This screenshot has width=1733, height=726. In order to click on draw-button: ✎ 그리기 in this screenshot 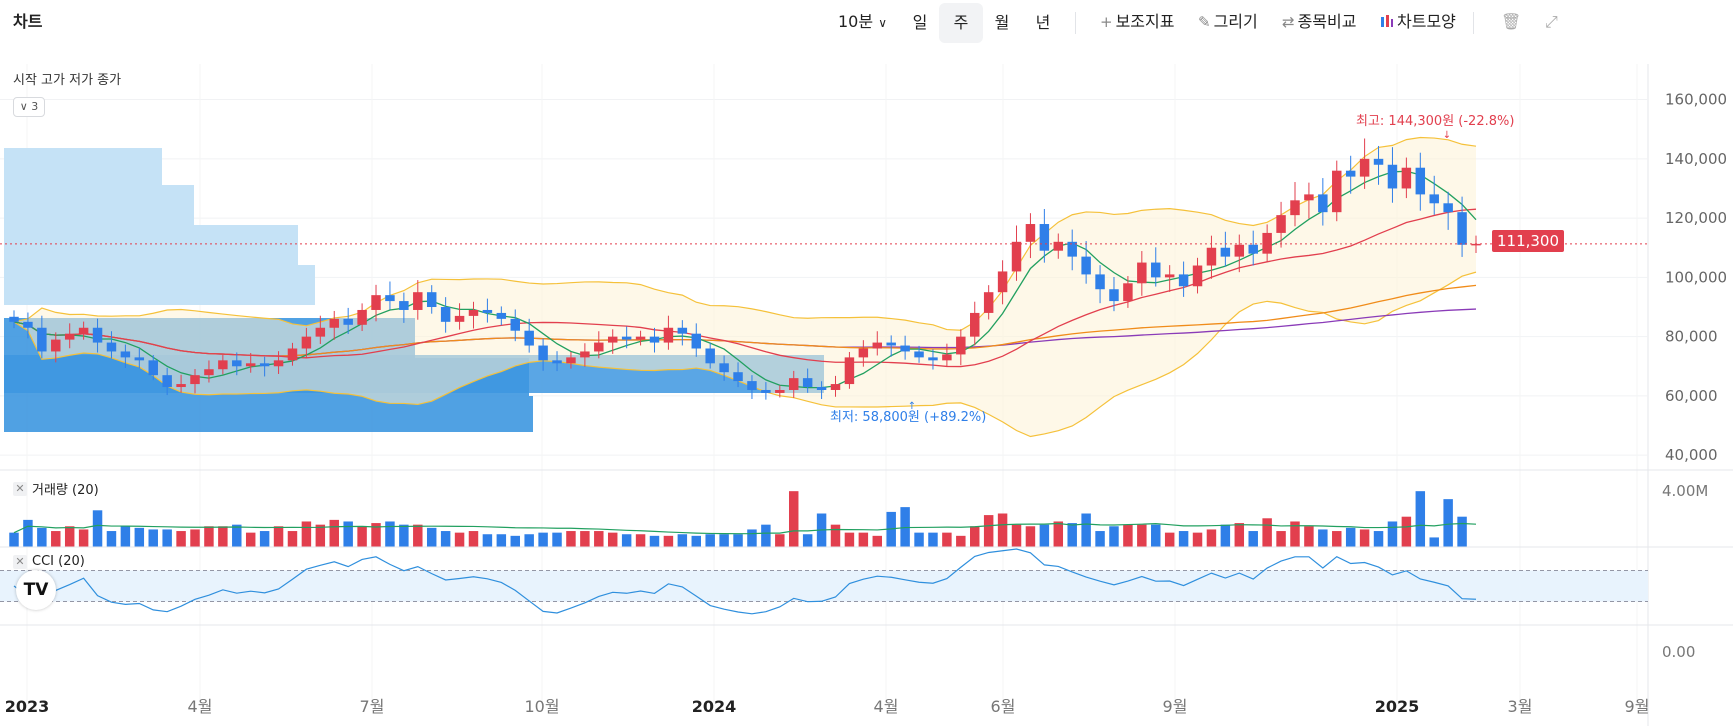, I will do `click(1228, 22)`.